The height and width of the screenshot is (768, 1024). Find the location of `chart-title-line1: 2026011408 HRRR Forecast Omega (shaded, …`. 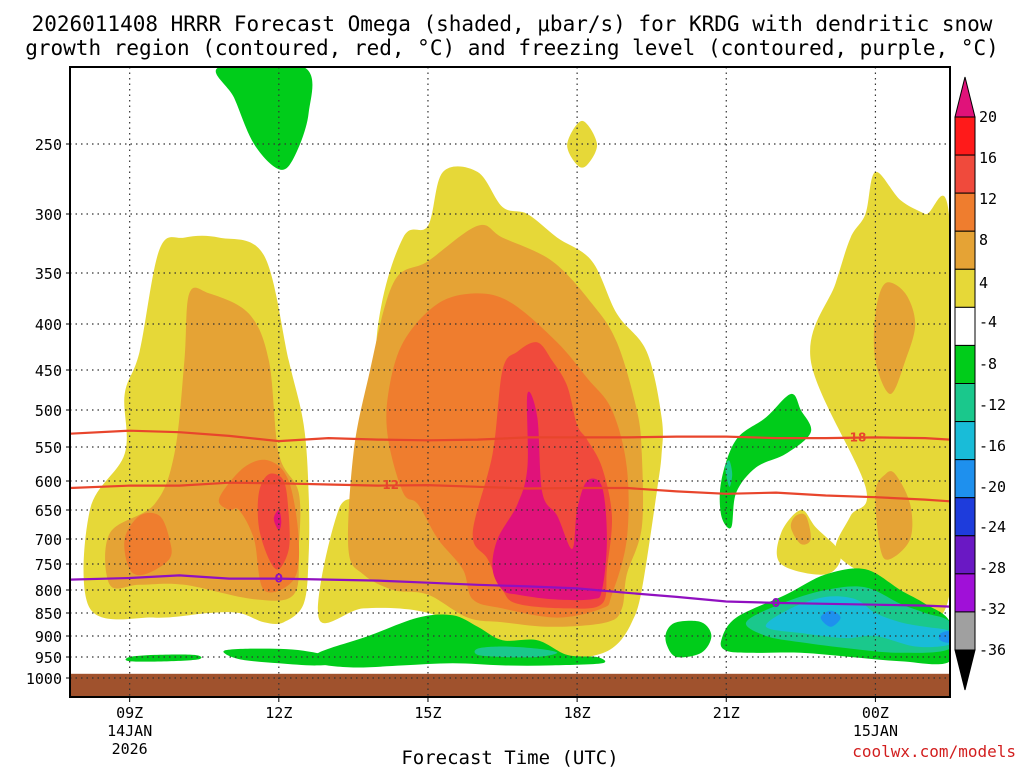

chart-title-line1: 2026011408 HRRR Forecast Omega (shaded, … is located at coordinates (512, 24).